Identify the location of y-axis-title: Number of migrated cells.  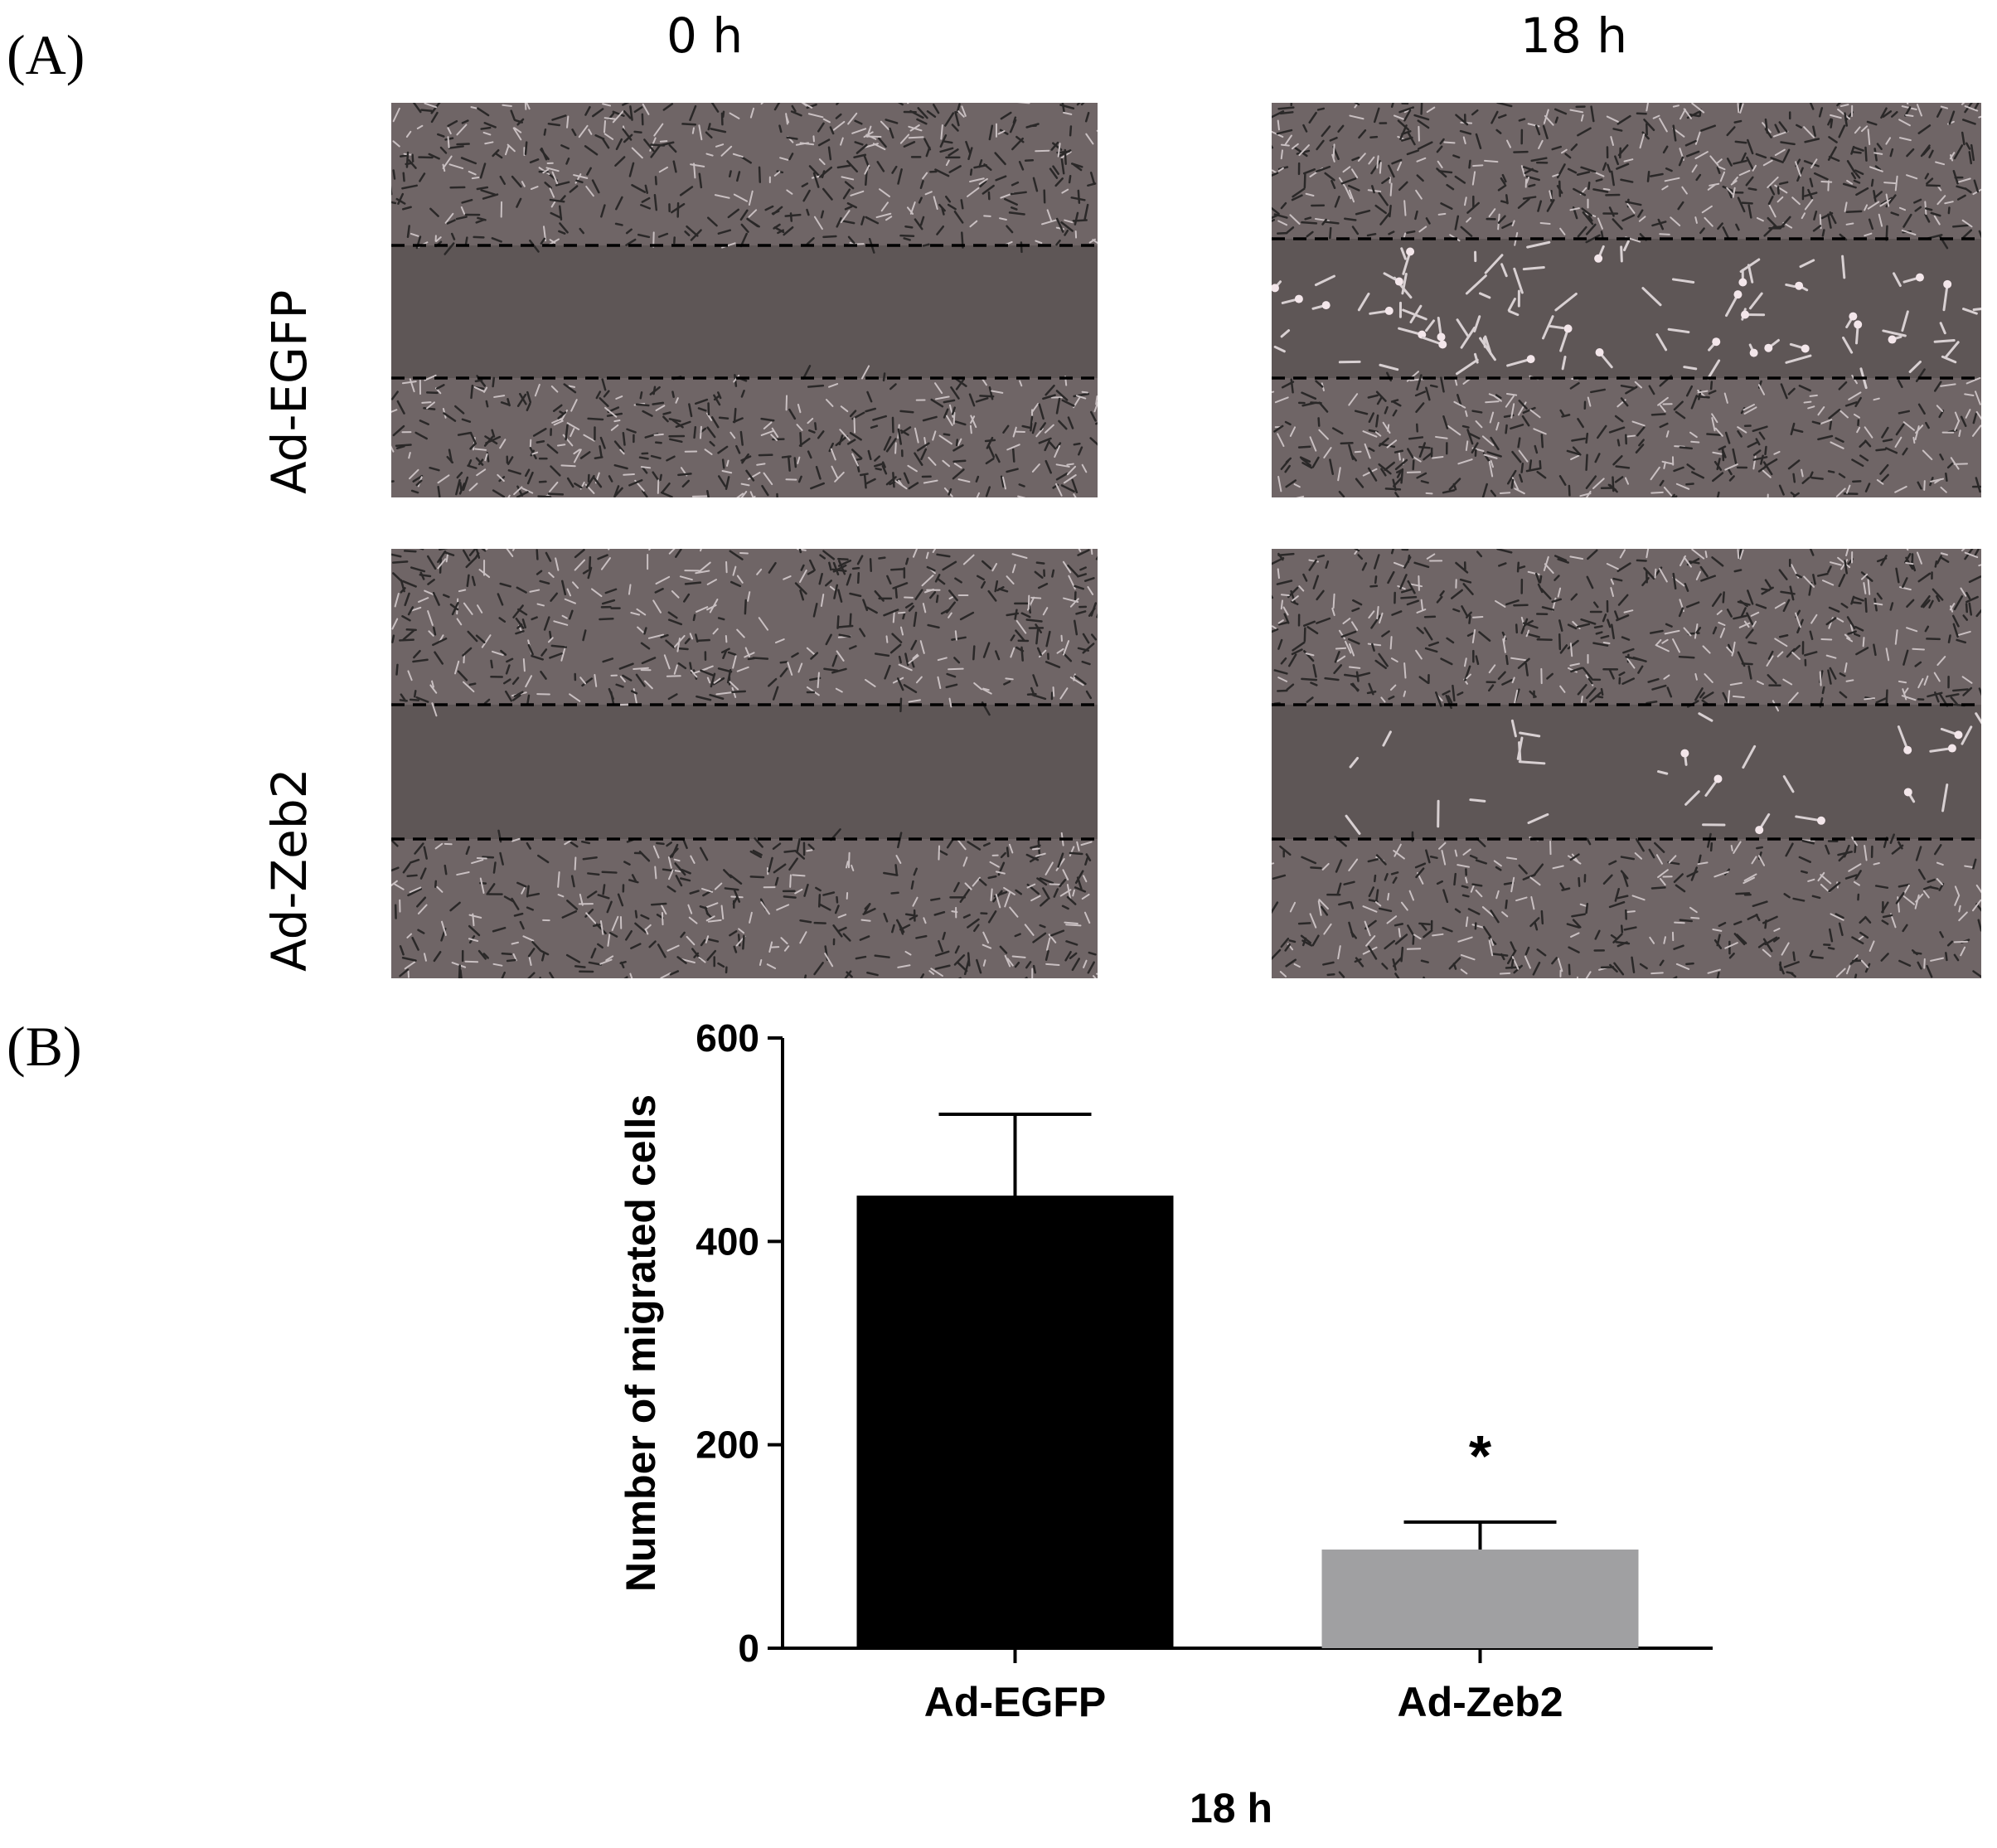
(641, 1343).